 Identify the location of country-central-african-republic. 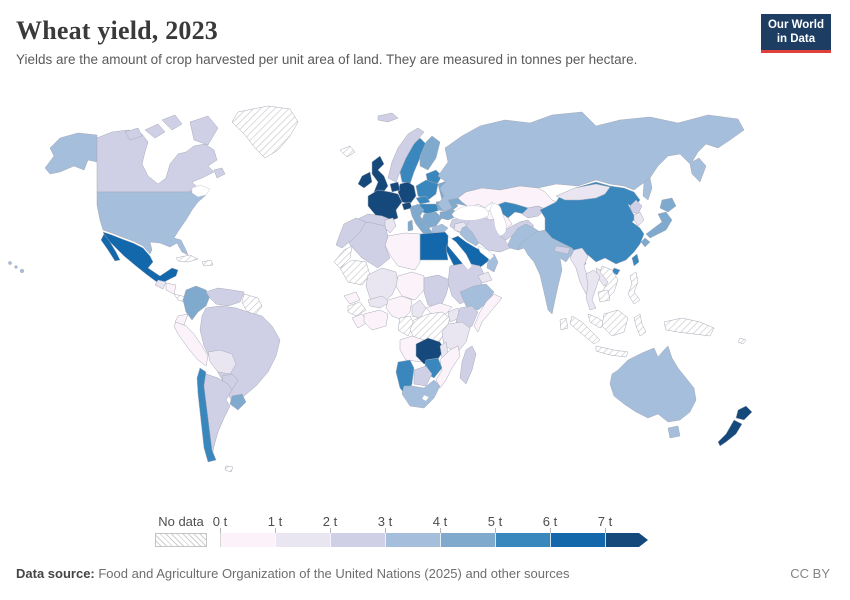
(439, 308).